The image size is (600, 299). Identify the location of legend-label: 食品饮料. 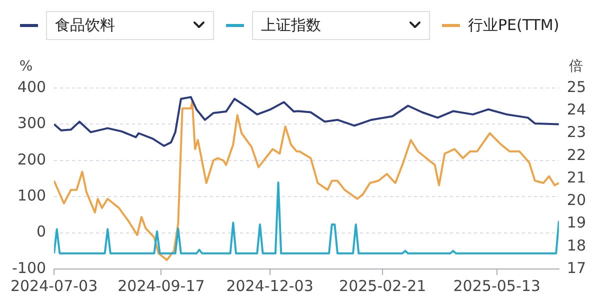
(85, 25).